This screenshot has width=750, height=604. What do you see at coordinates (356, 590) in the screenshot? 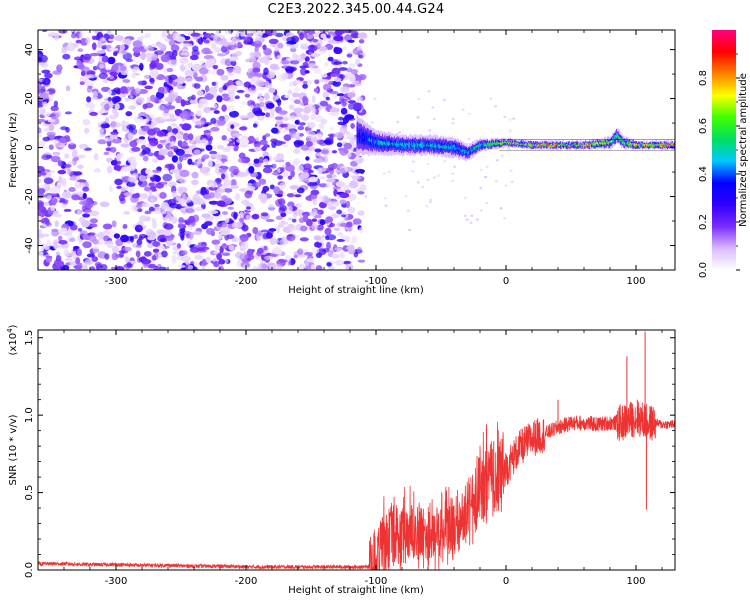
I see `snr-x-label: Height of straight line (km)` at bounding box center [356, 590].